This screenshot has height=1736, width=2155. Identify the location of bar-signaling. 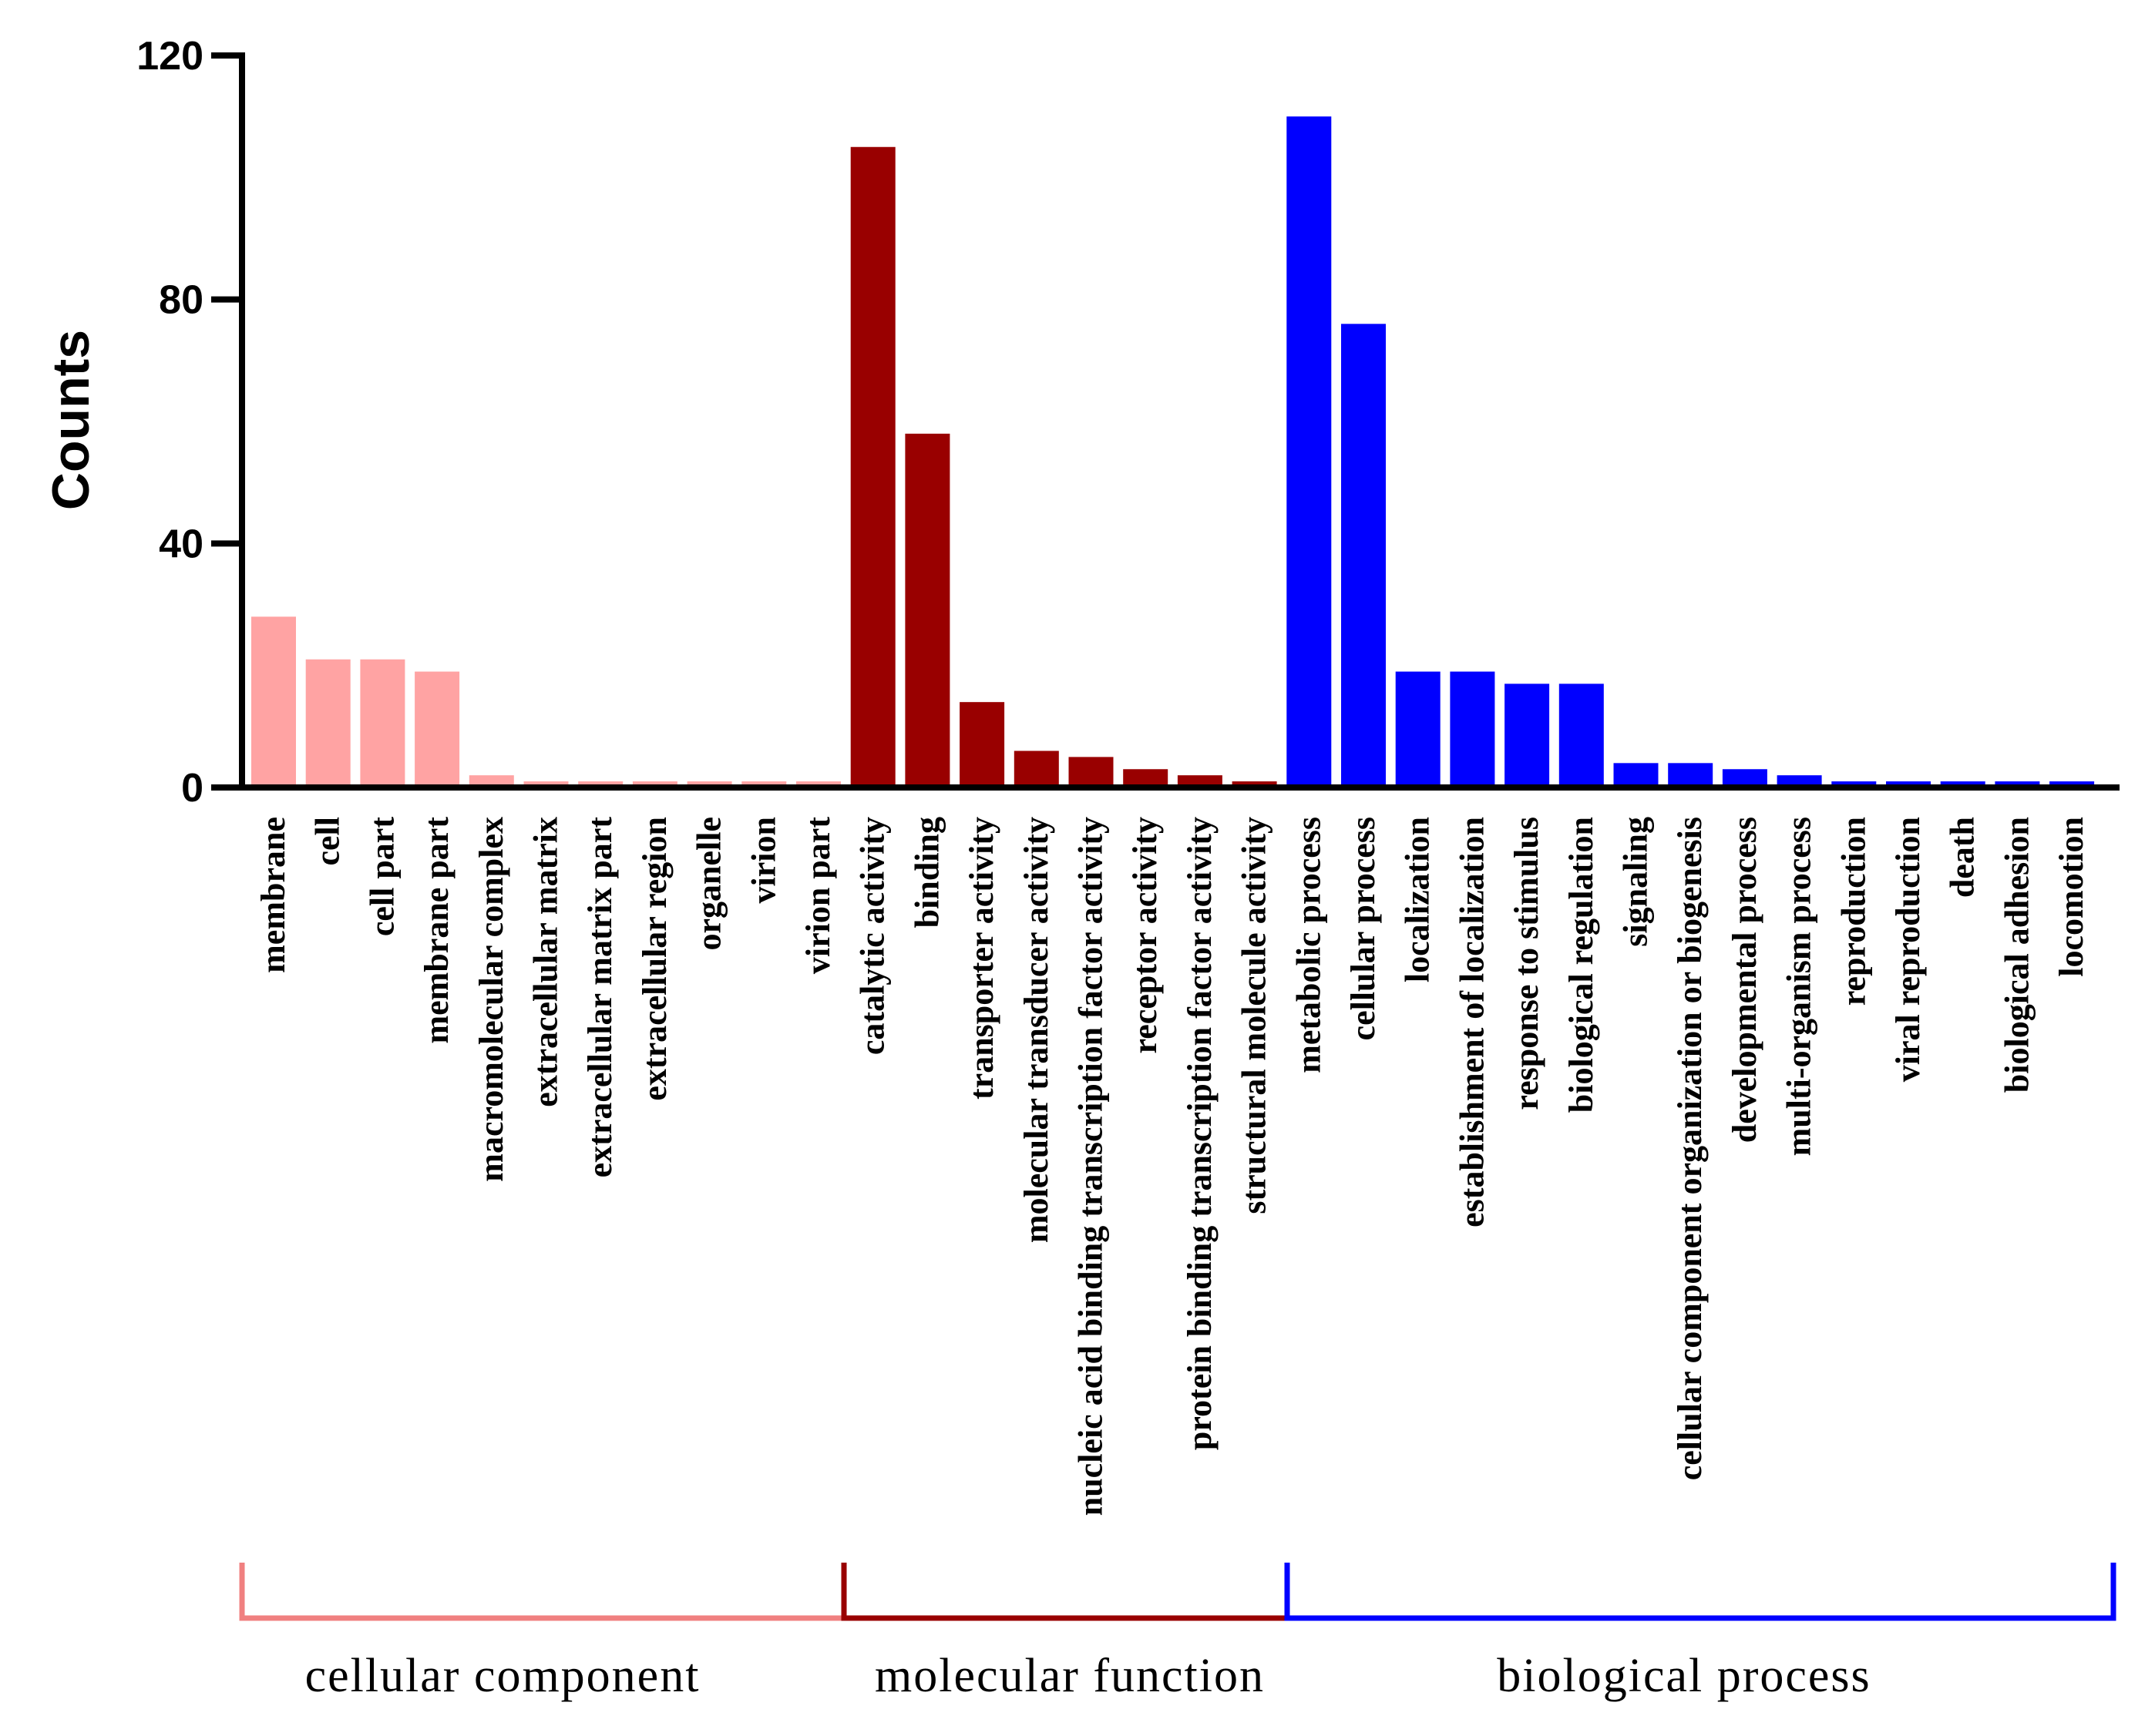
(1636, 775).